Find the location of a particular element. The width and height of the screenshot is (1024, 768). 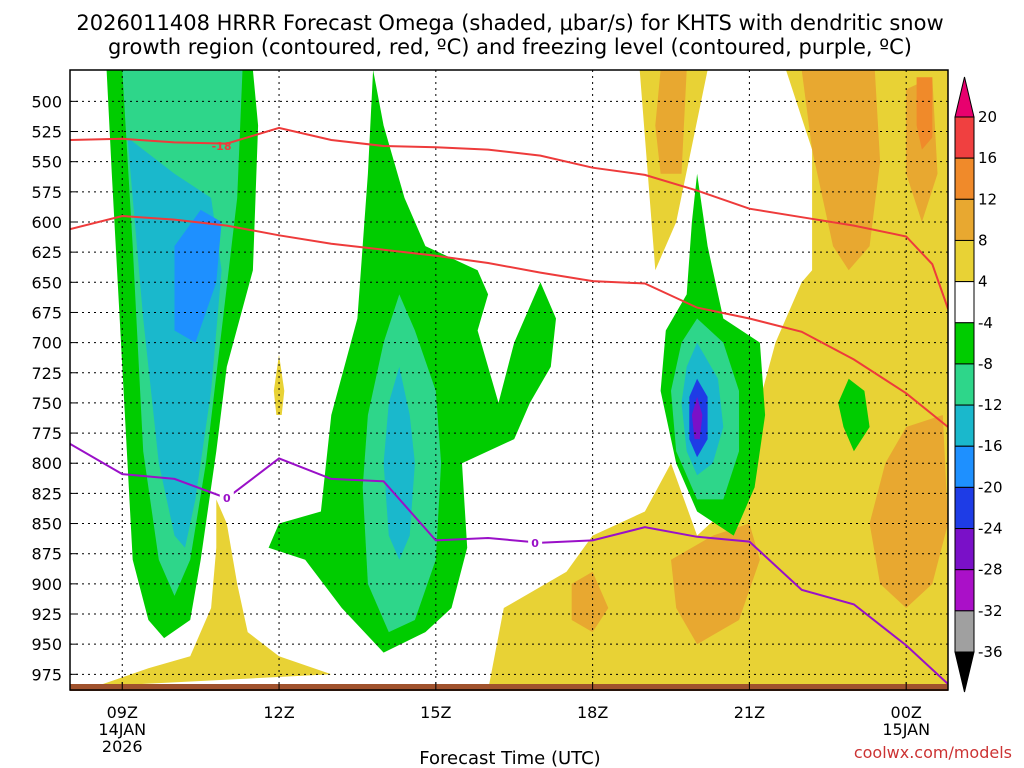

y-tick-label: 550 is located at coordinates (46, 162).